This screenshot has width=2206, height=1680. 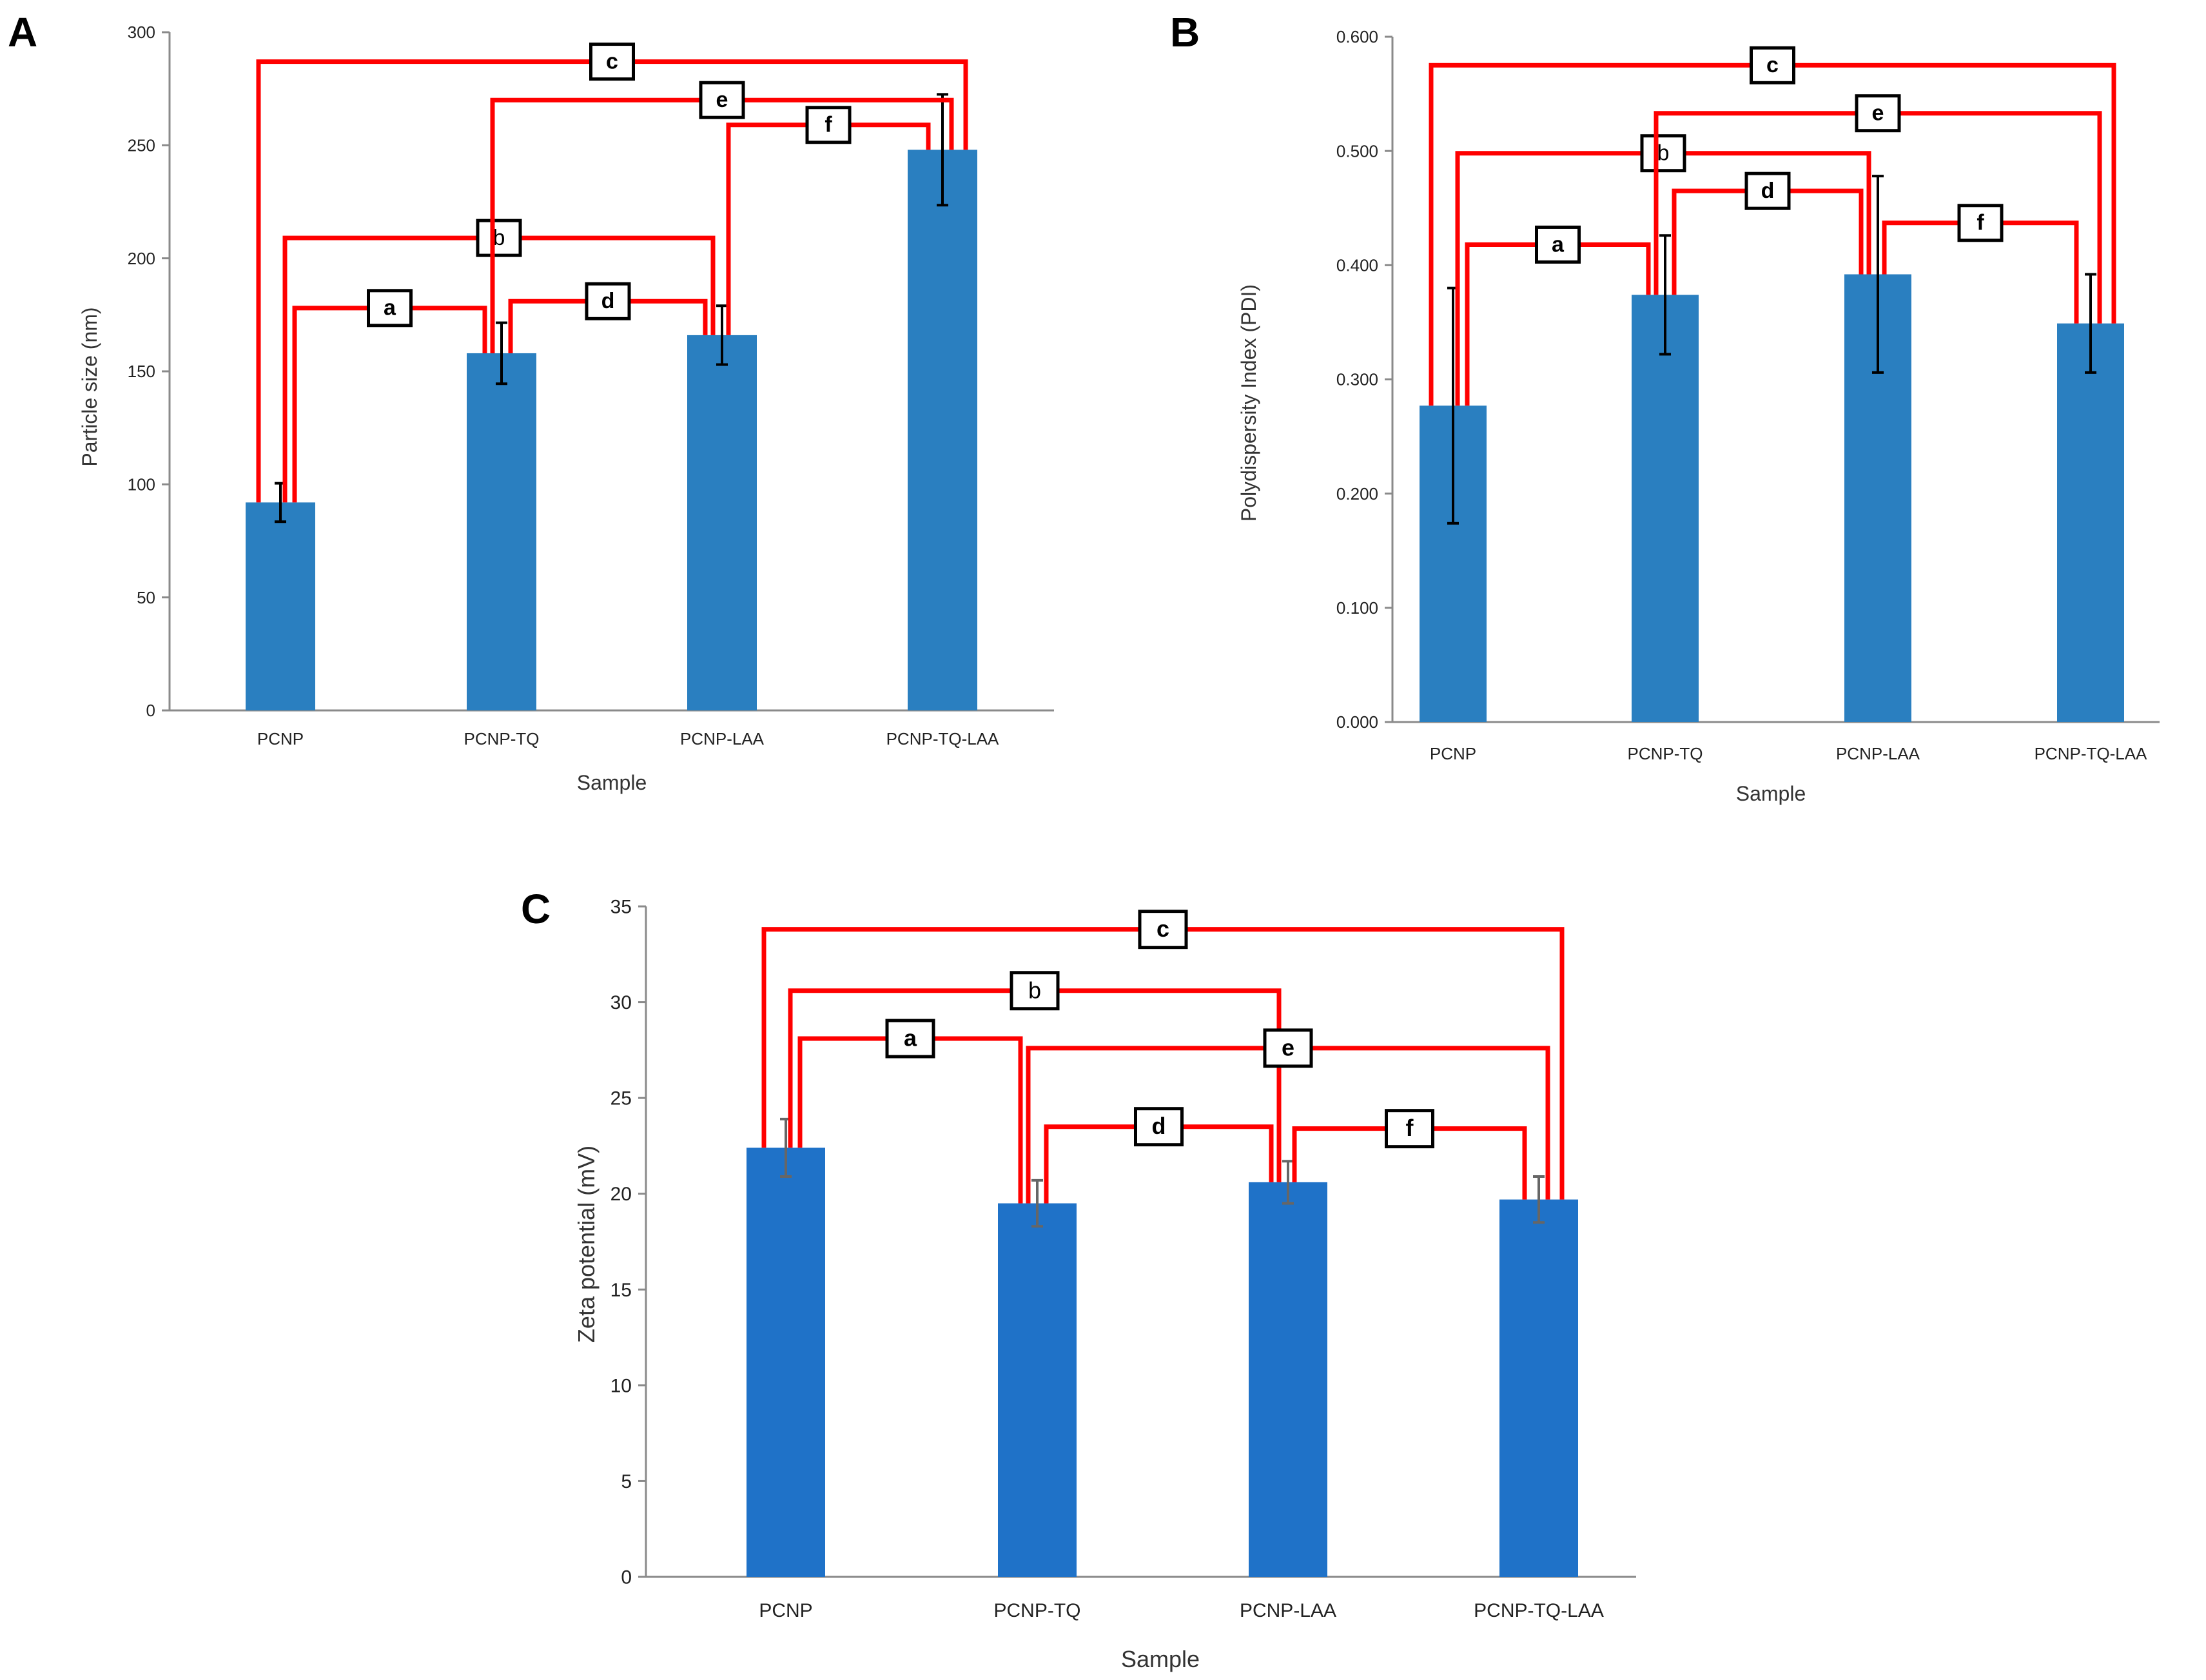 I want to click on chart-b-bracket-label-c: c, so click(x=1772, y=65).